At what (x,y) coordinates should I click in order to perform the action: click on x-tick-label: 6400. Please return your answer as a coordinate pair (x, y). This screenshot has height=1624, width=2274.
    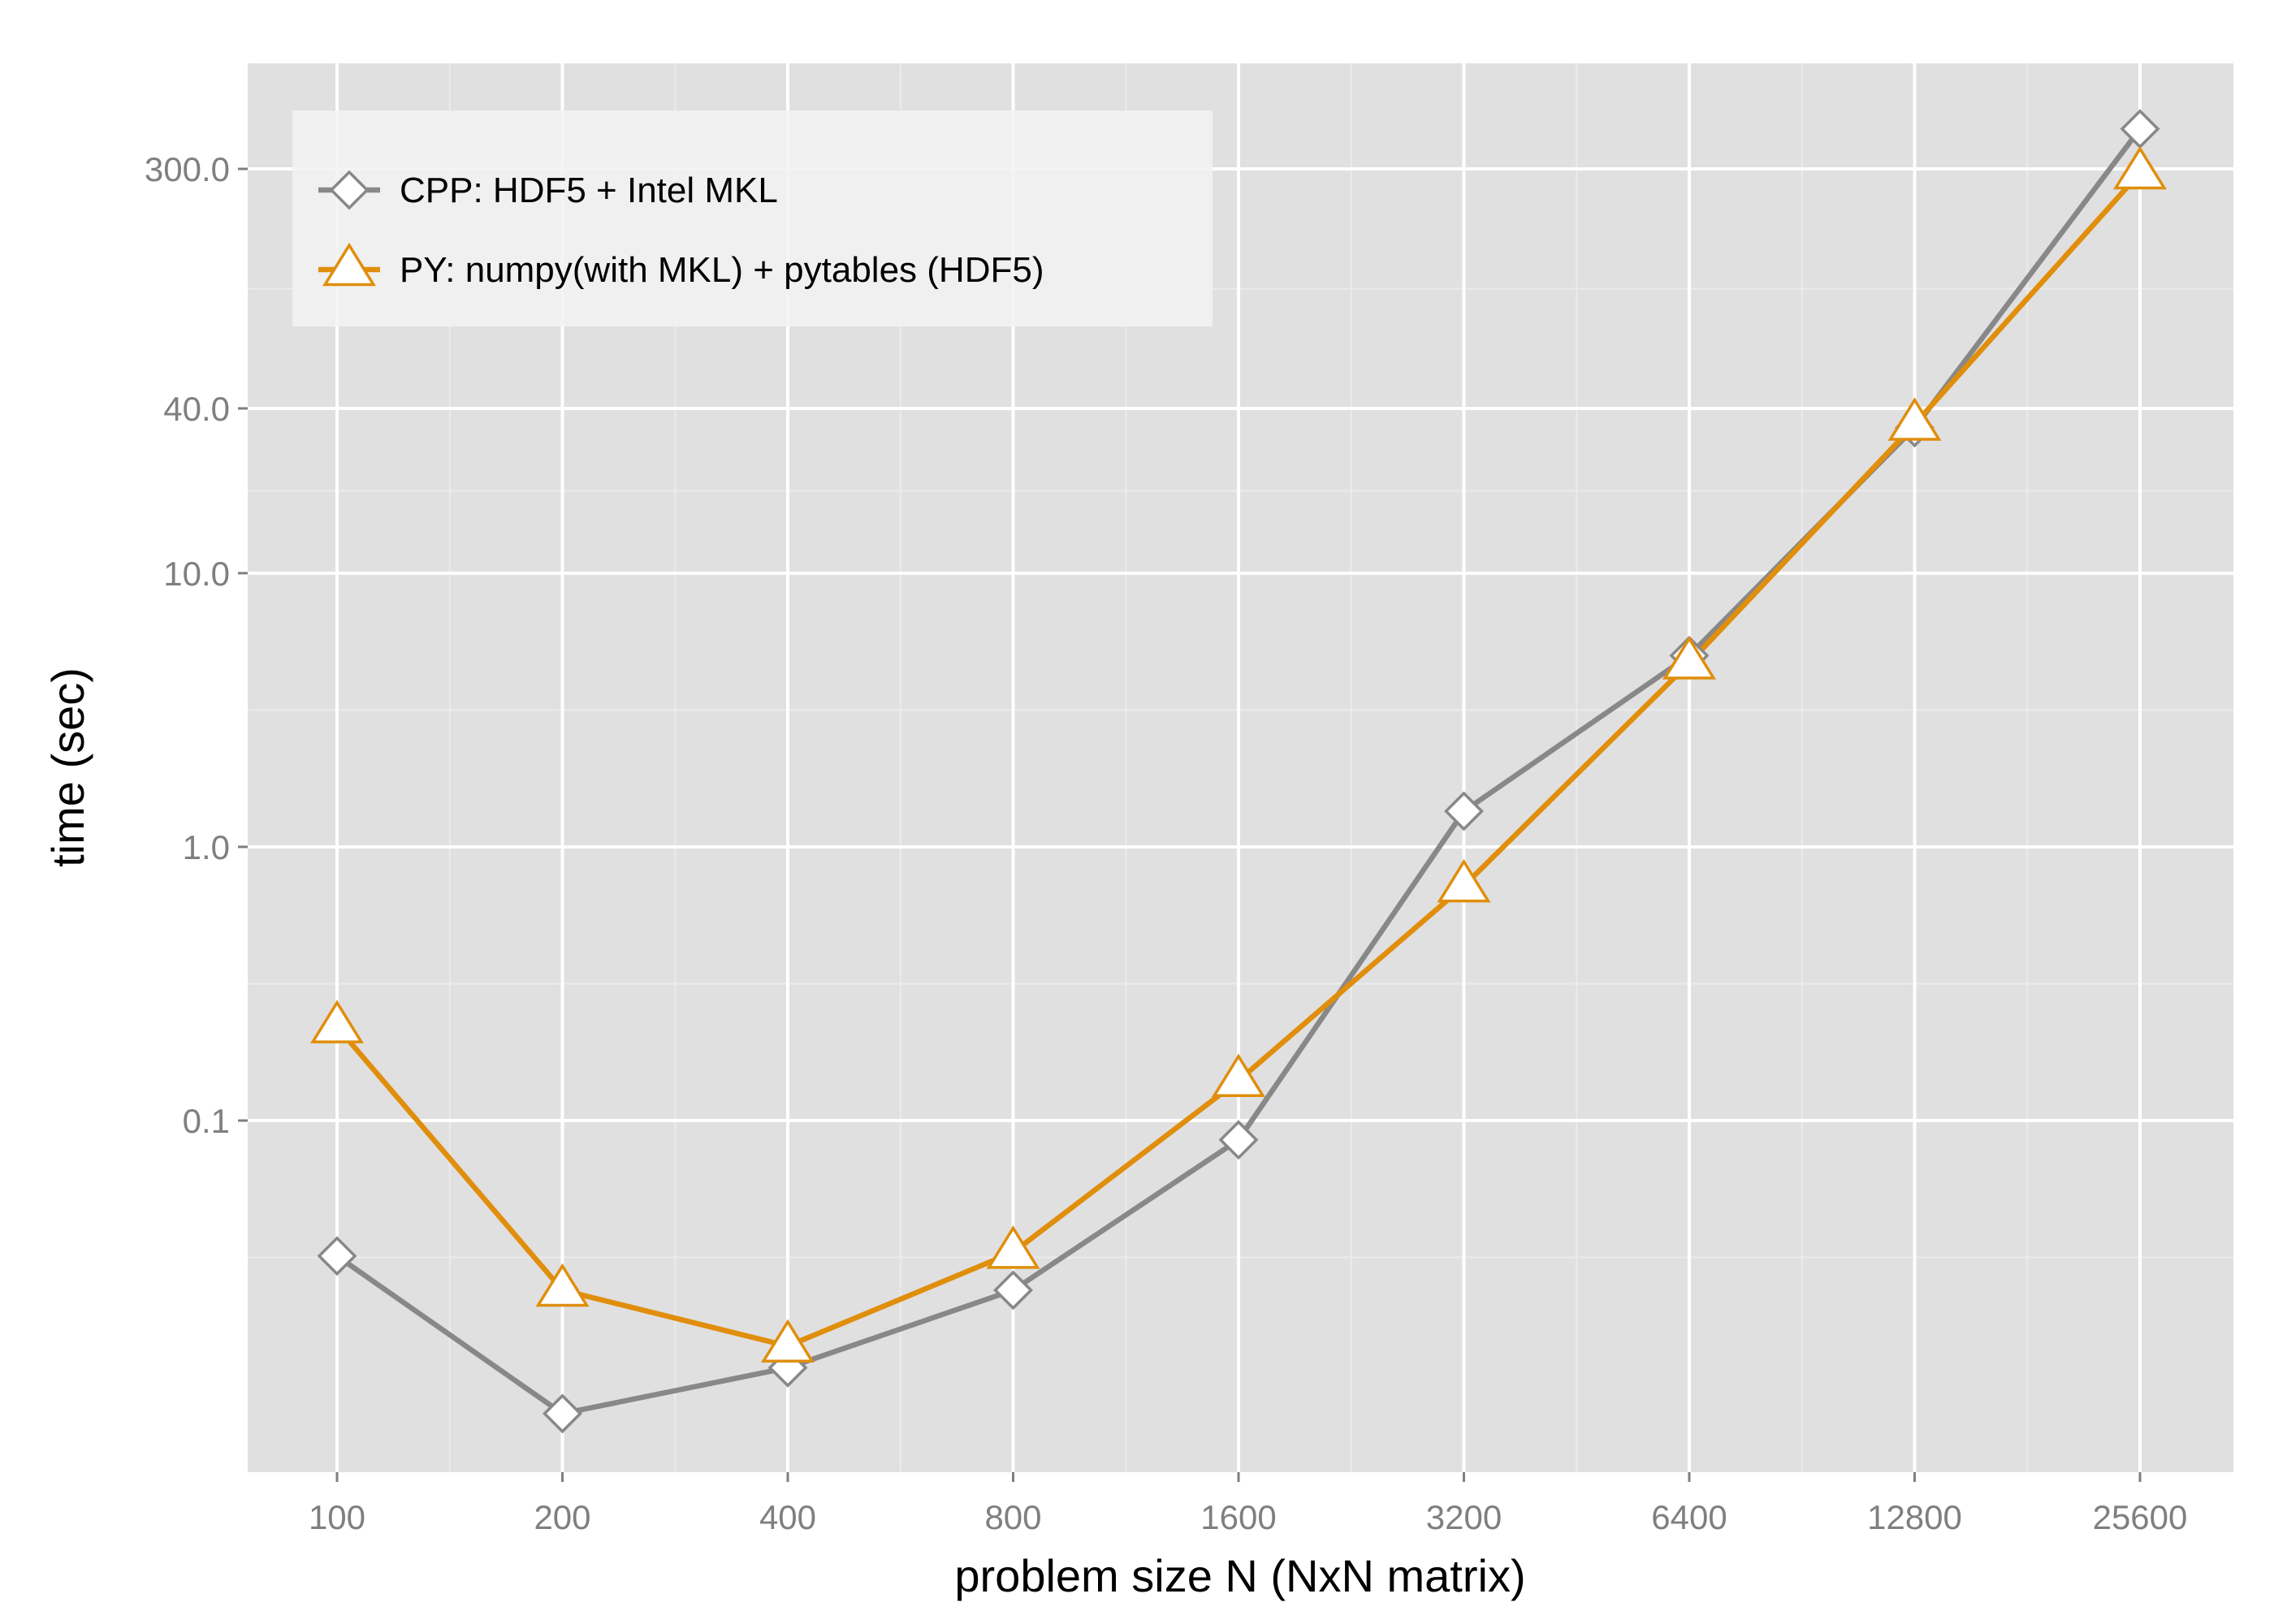
    Looking at the image, I should click on (1689, 1517).